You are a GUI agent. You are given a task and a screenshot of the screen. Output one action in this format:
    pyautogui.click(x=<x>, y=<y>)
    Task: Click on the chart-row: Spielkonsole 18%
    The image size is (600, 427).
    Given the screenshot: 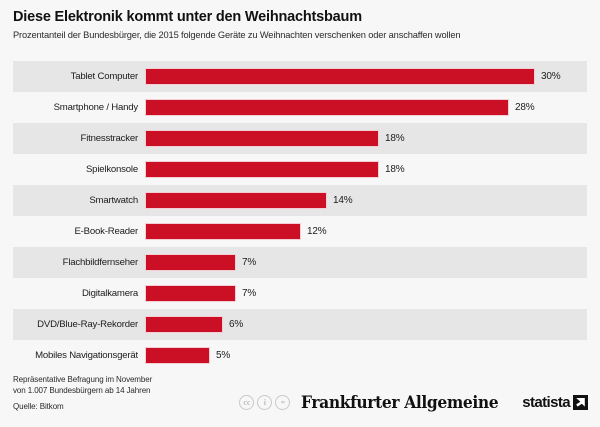 What is the action you would take?
    pyautogui.click(x=300, y=169)
    